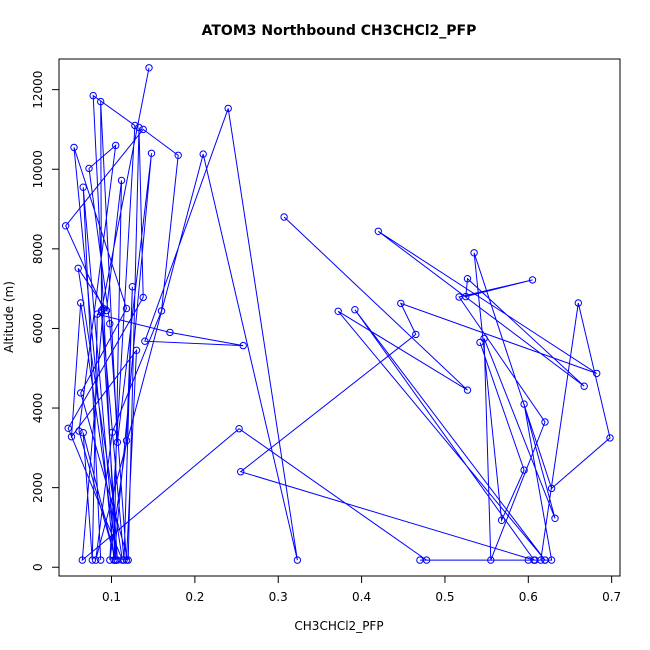  I want to click on y-tick-label: 10000, so click(38, 169).